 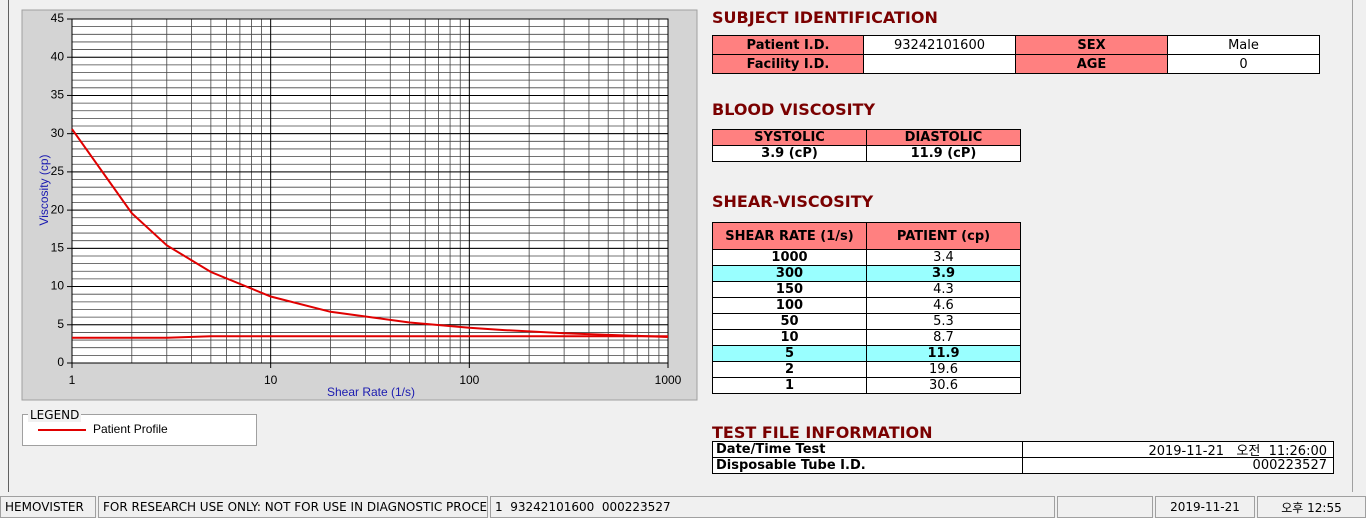 I want to click on y-tick-label: 45, so click(x=58, y=18).